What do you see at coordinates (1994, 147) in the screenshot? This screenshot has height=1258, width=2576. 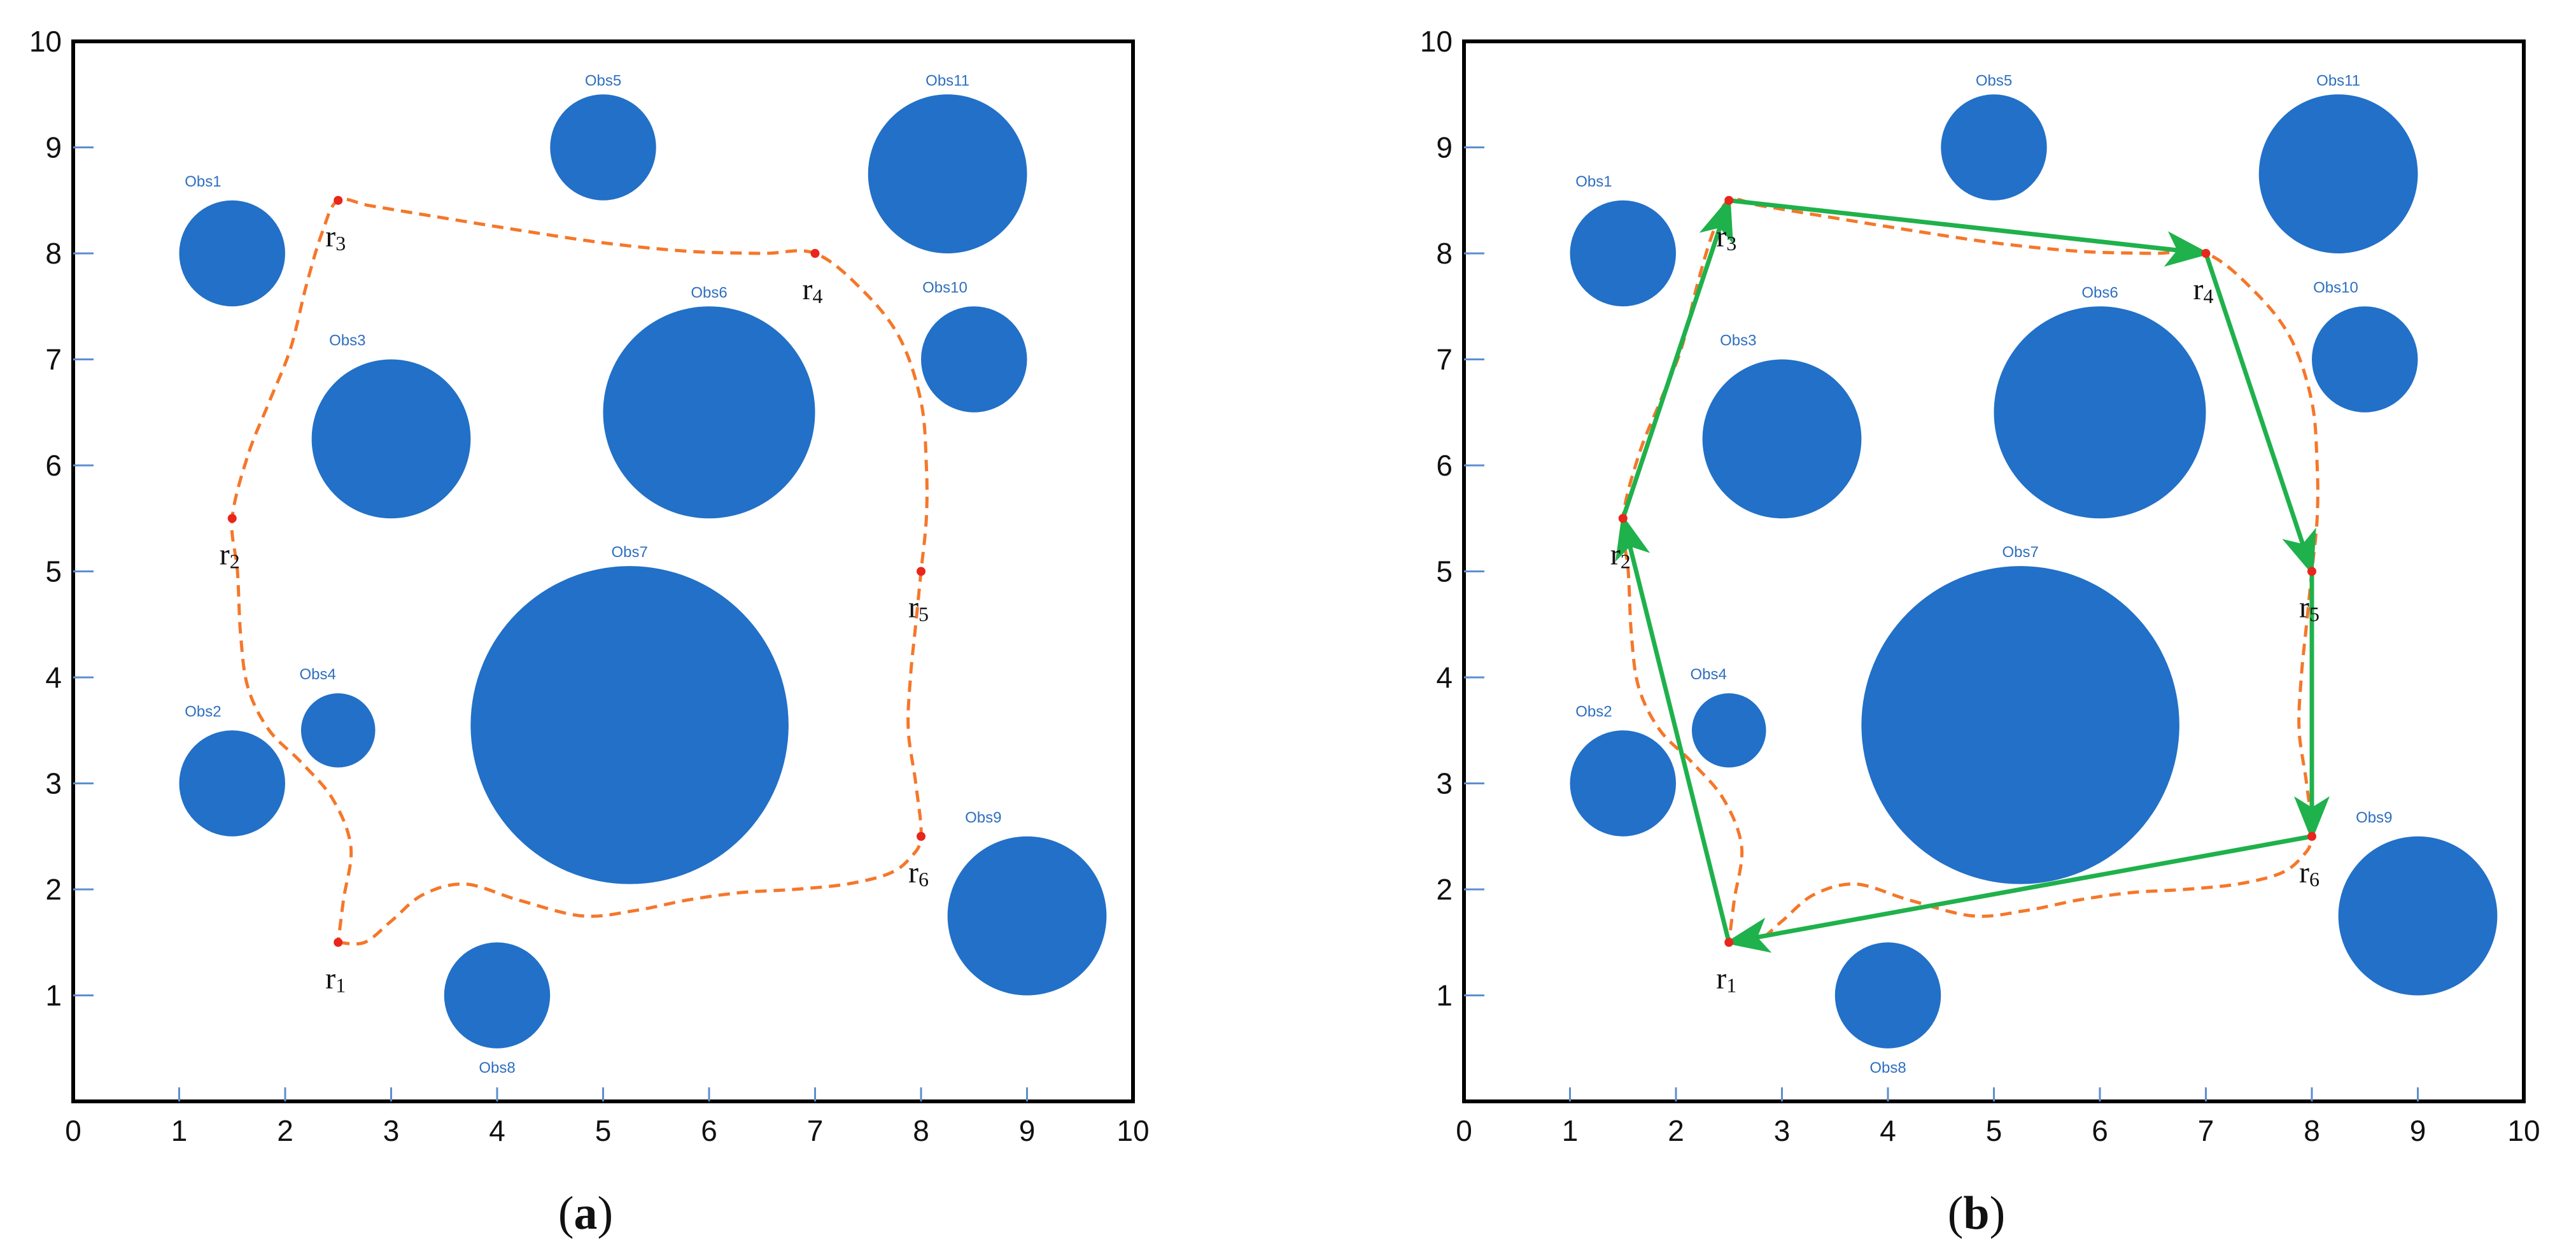 I see `panel-b-obstacle-obs5` at bounding box center [1994, 147].